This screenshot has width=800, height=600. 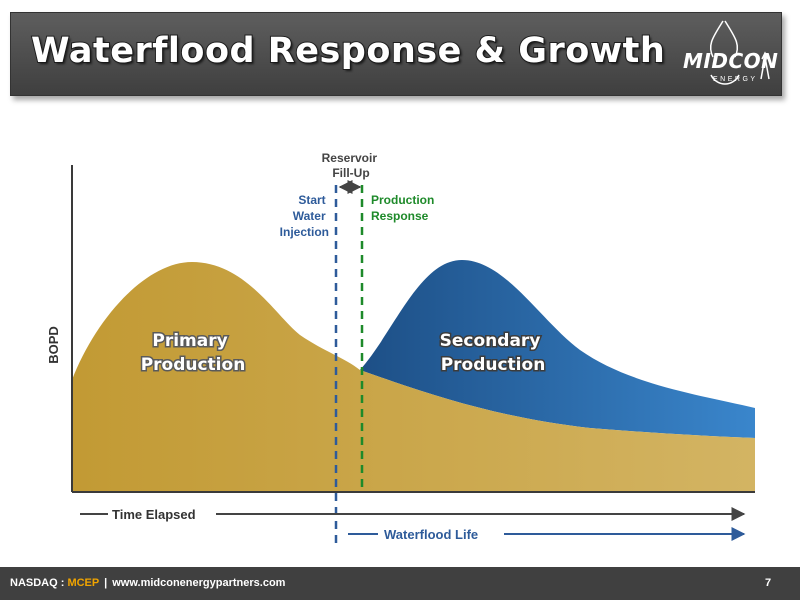 I want to click on start-injection-label: Start Water Injection, so click(x=304, y=216).